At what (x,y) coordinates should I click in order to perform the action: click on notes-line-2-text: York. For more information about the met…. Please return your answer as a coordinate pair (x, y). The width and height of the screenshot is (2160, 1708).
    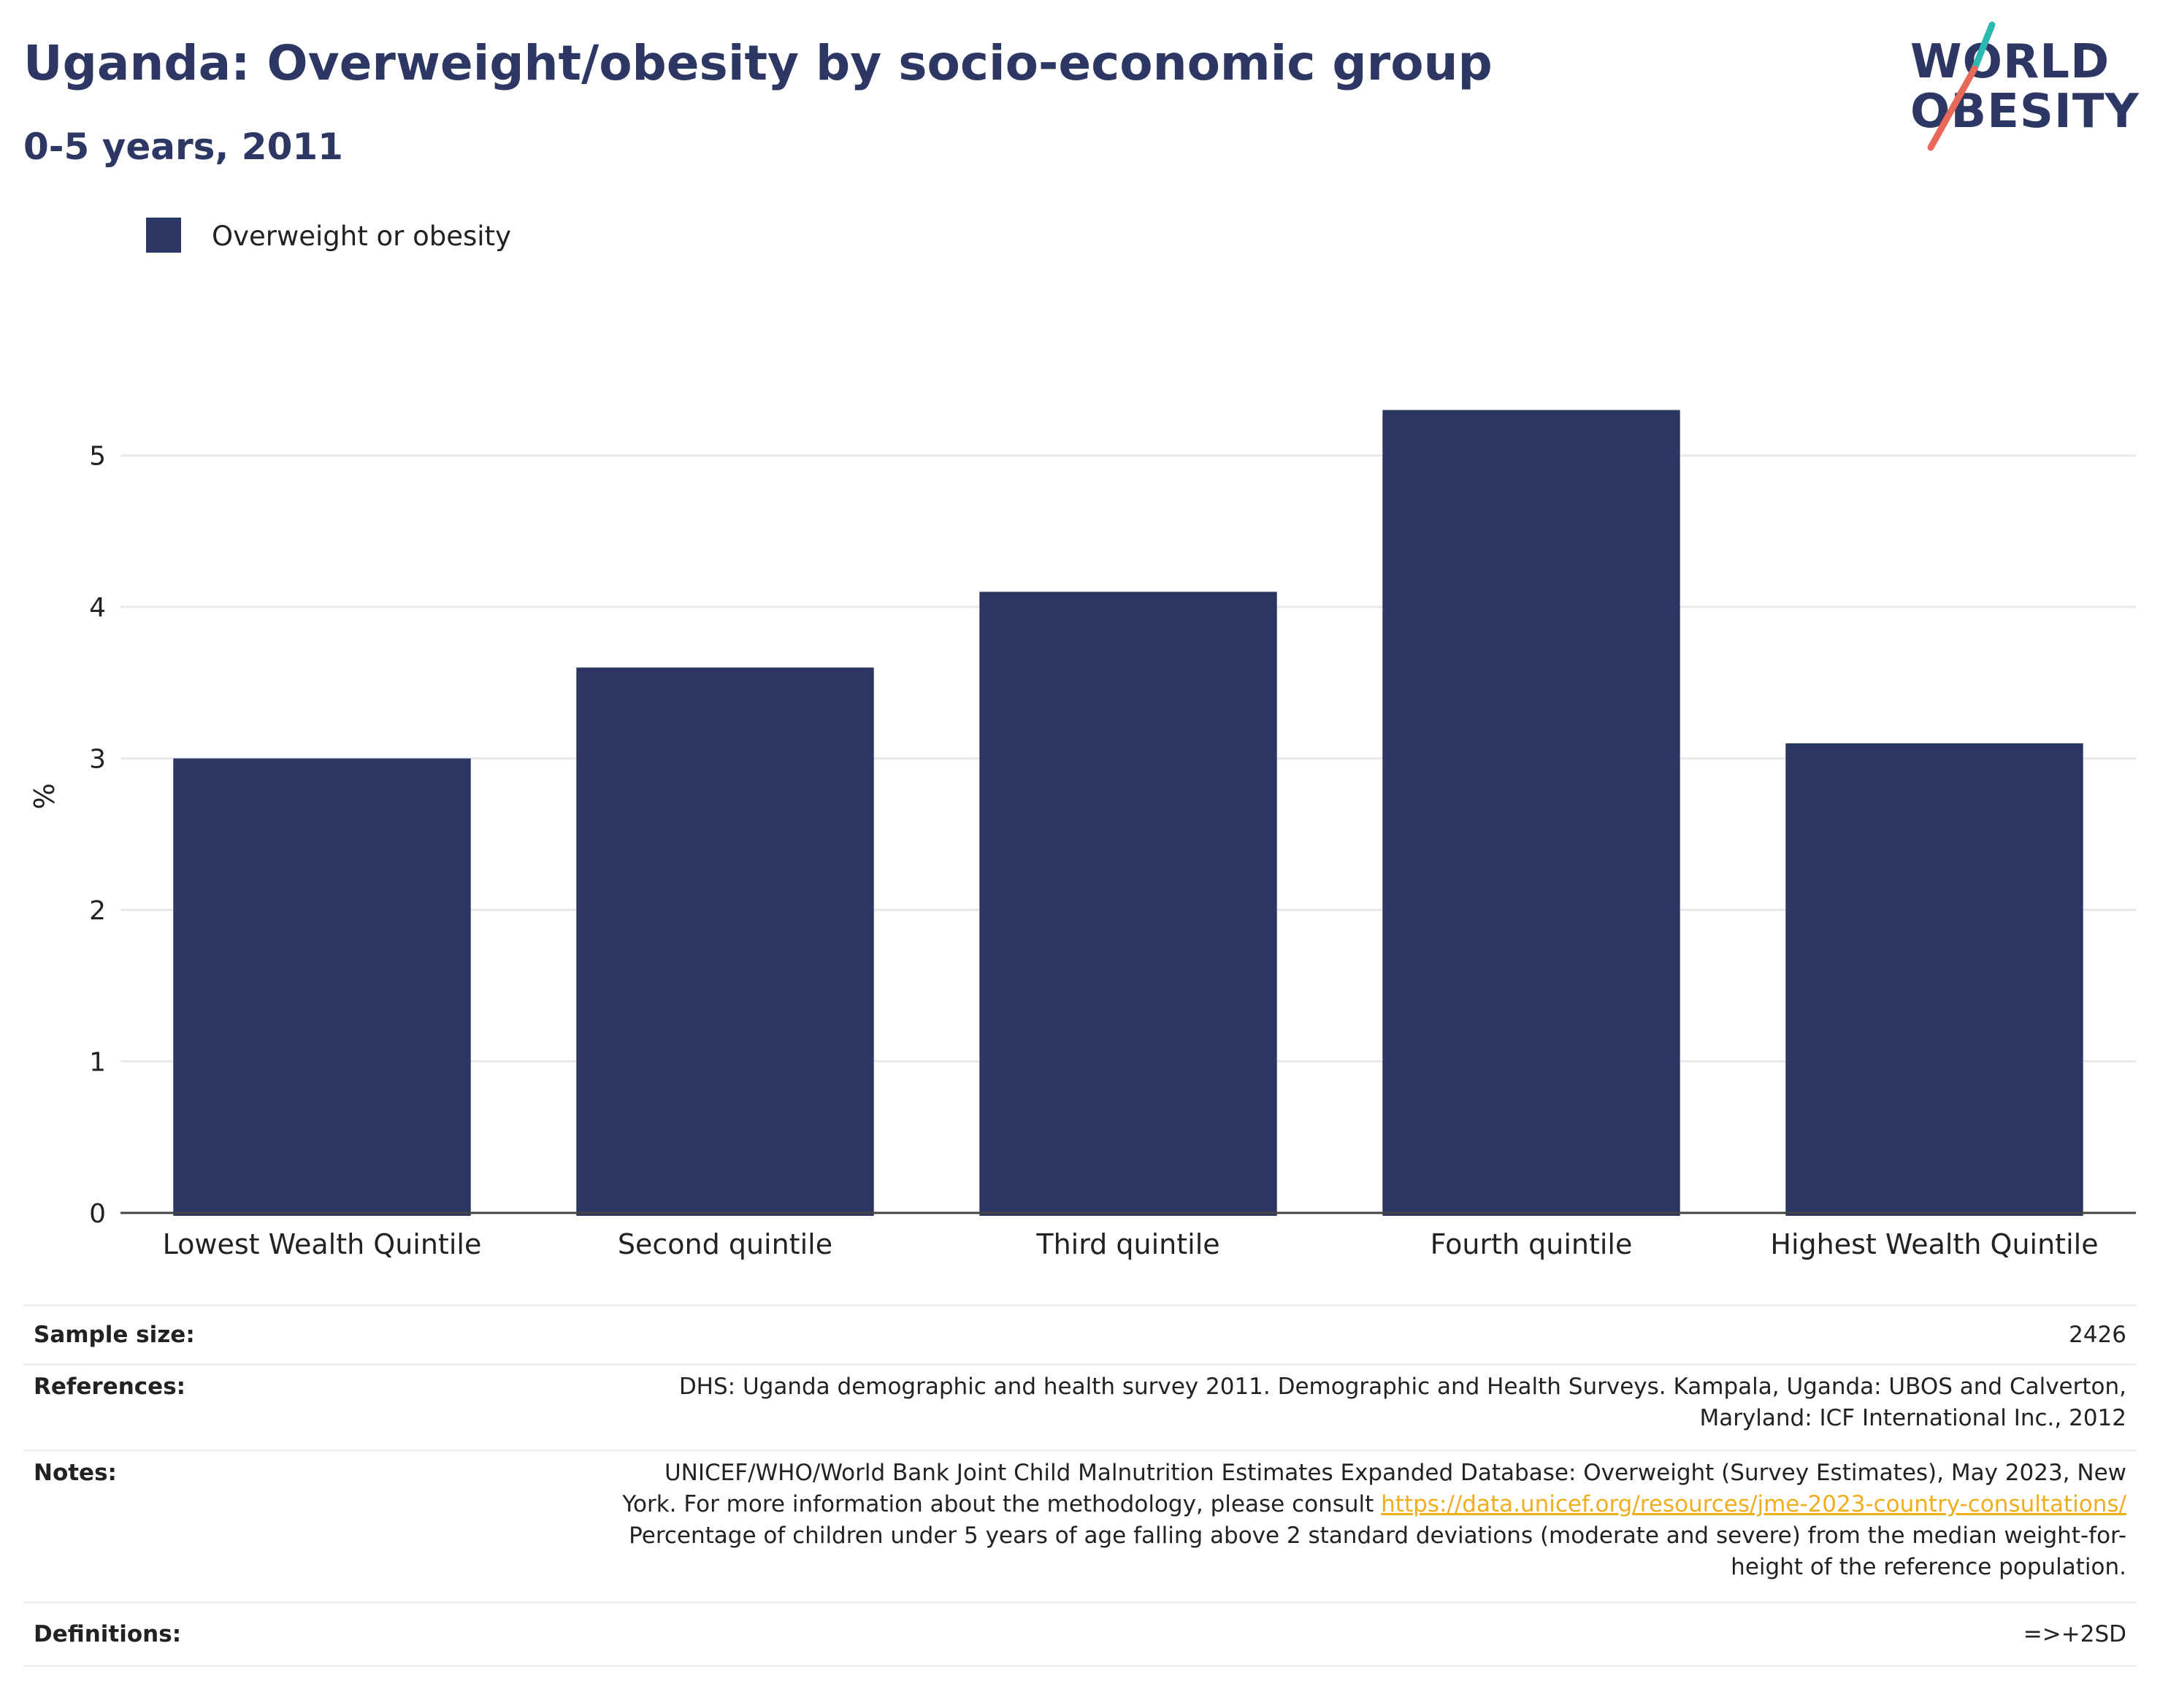
    Looking at the image, I should click on (998, 1504).